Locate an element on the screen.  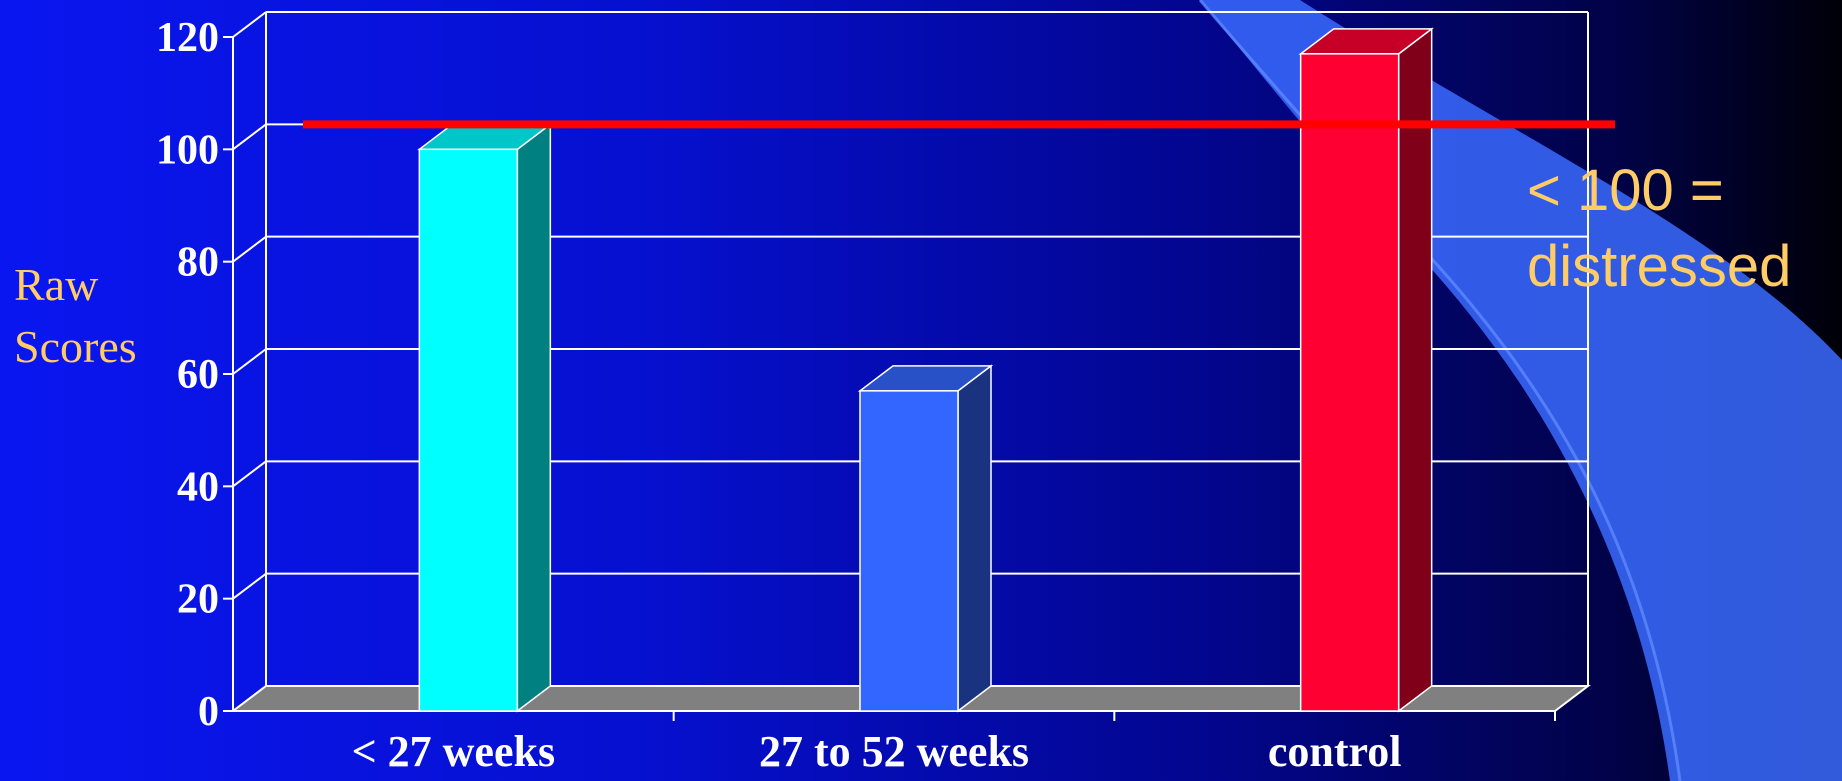
y-tick-label-40: 40 is located at coordinates (198, 487).